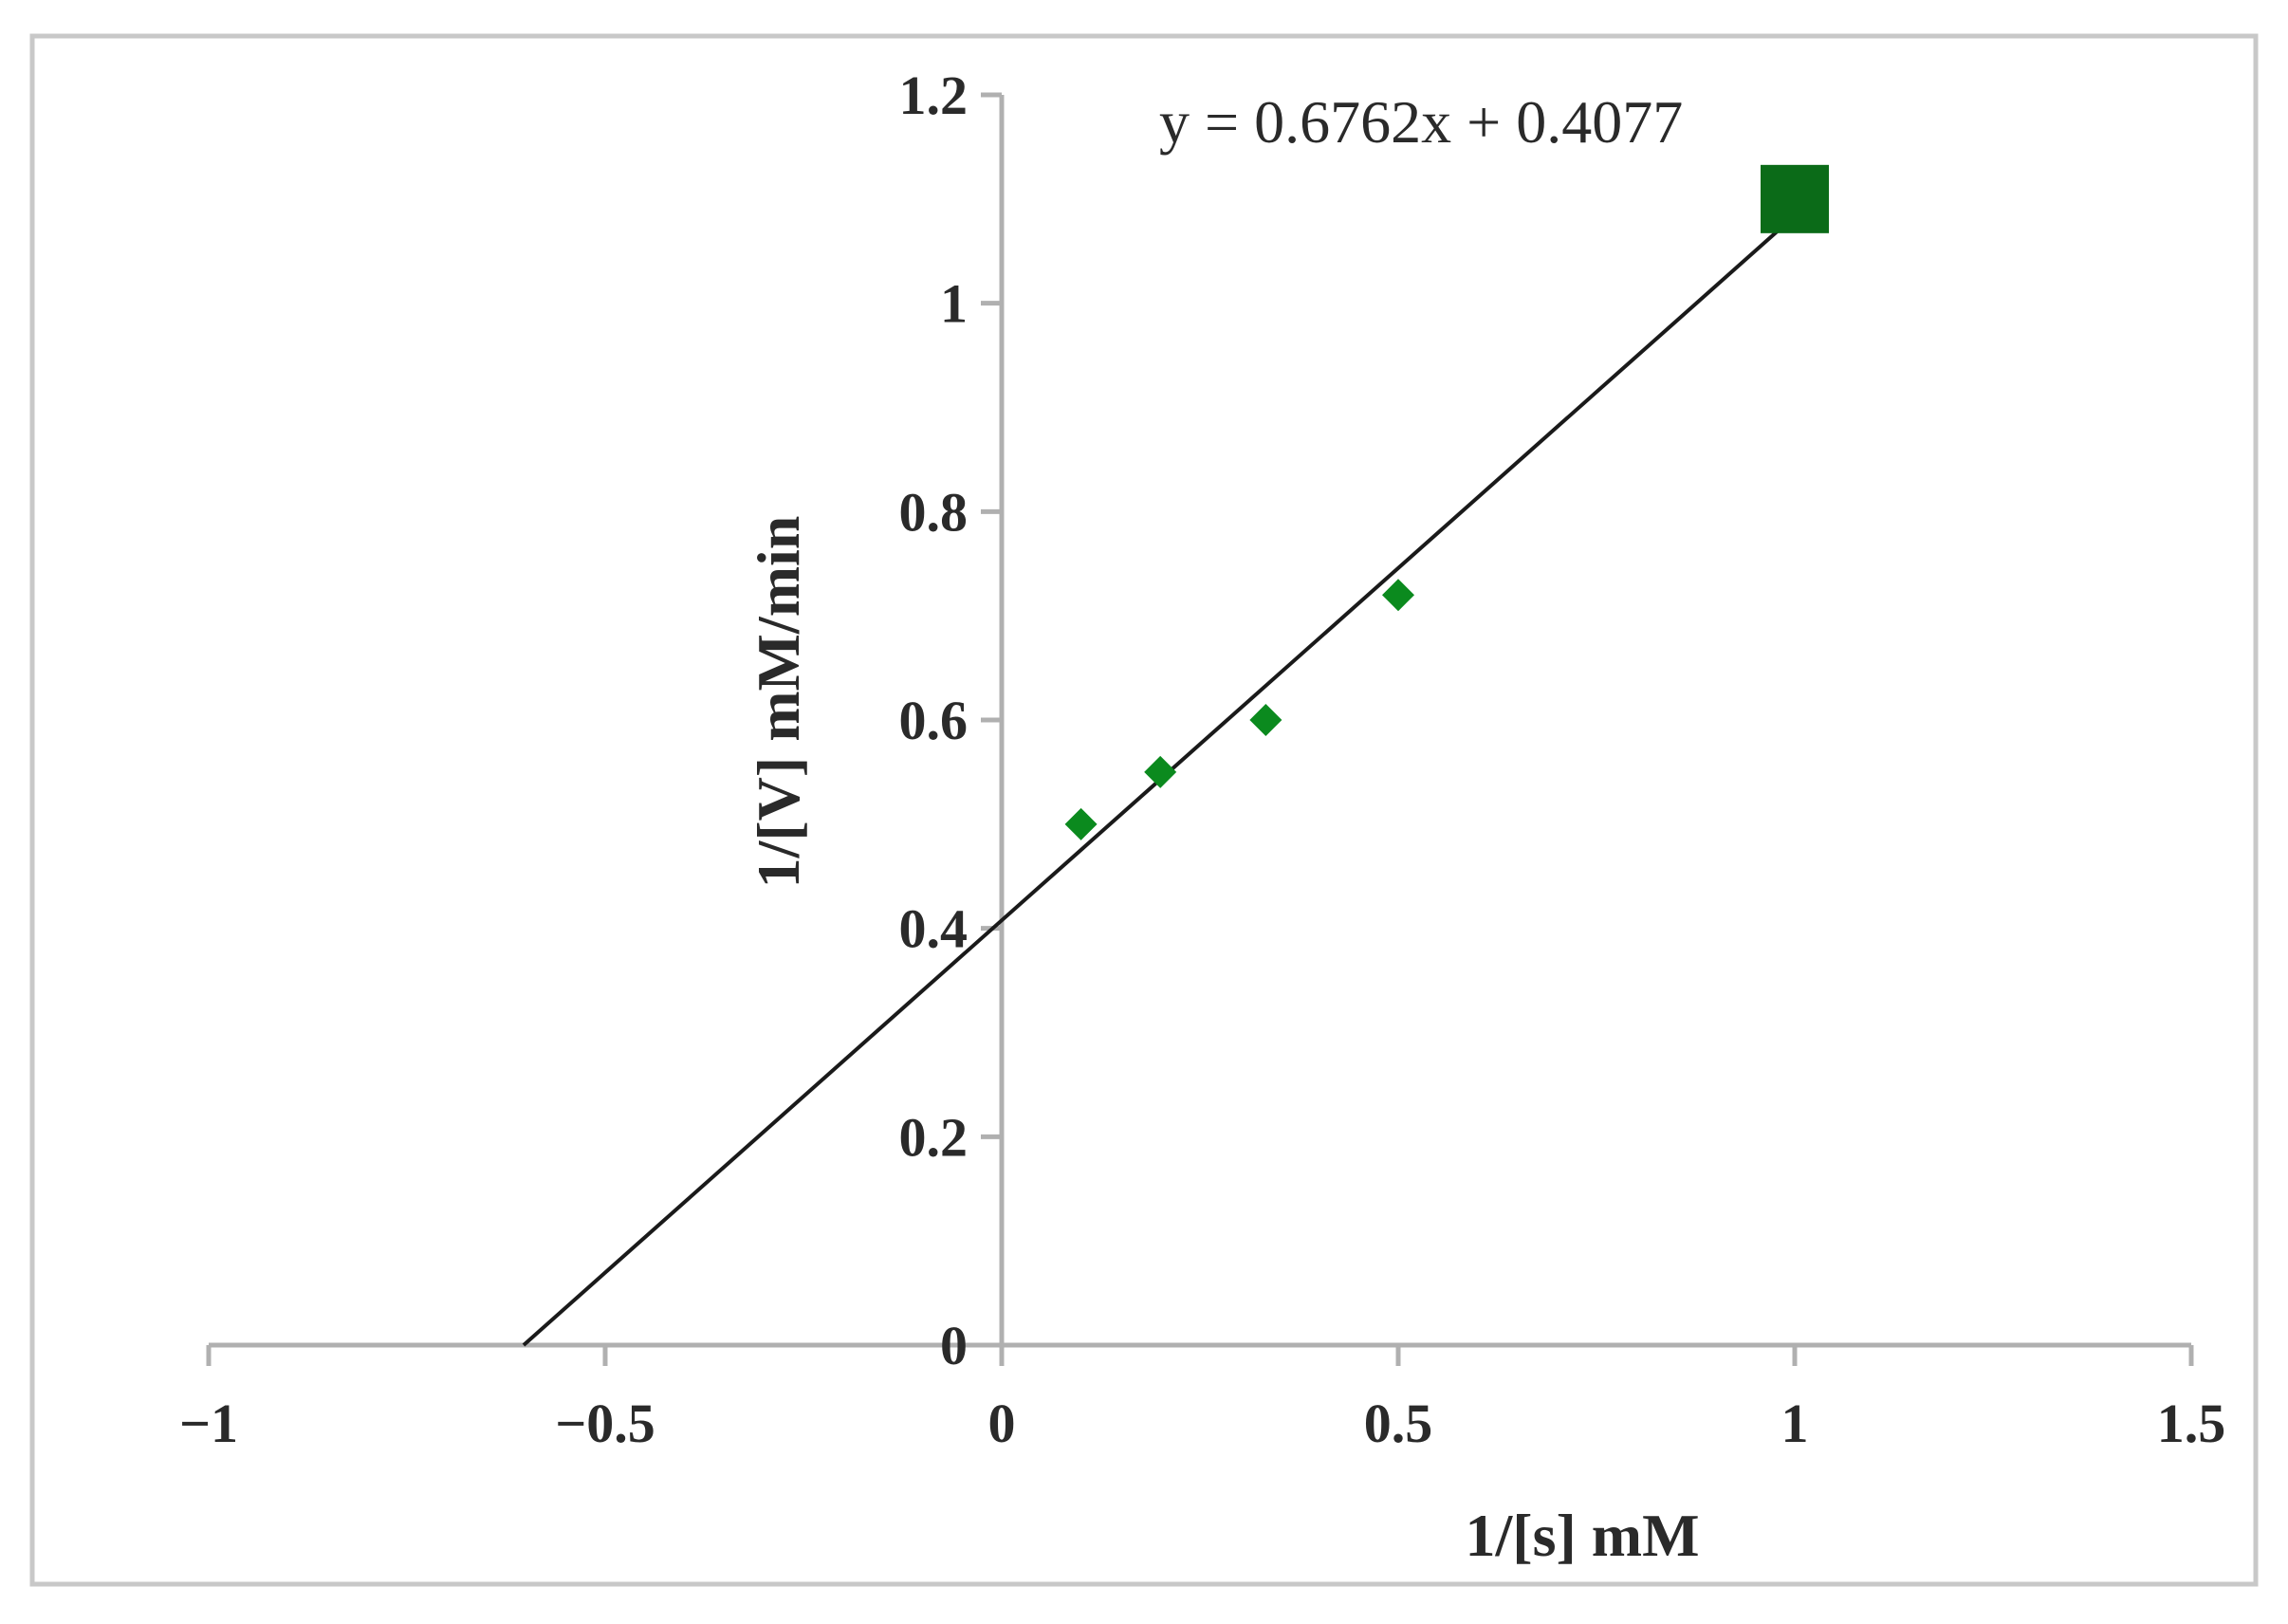 The height and width of the screenshot is (1624, 2288). I want to click on y-tick-label: 0.2, so click(934, 1137).